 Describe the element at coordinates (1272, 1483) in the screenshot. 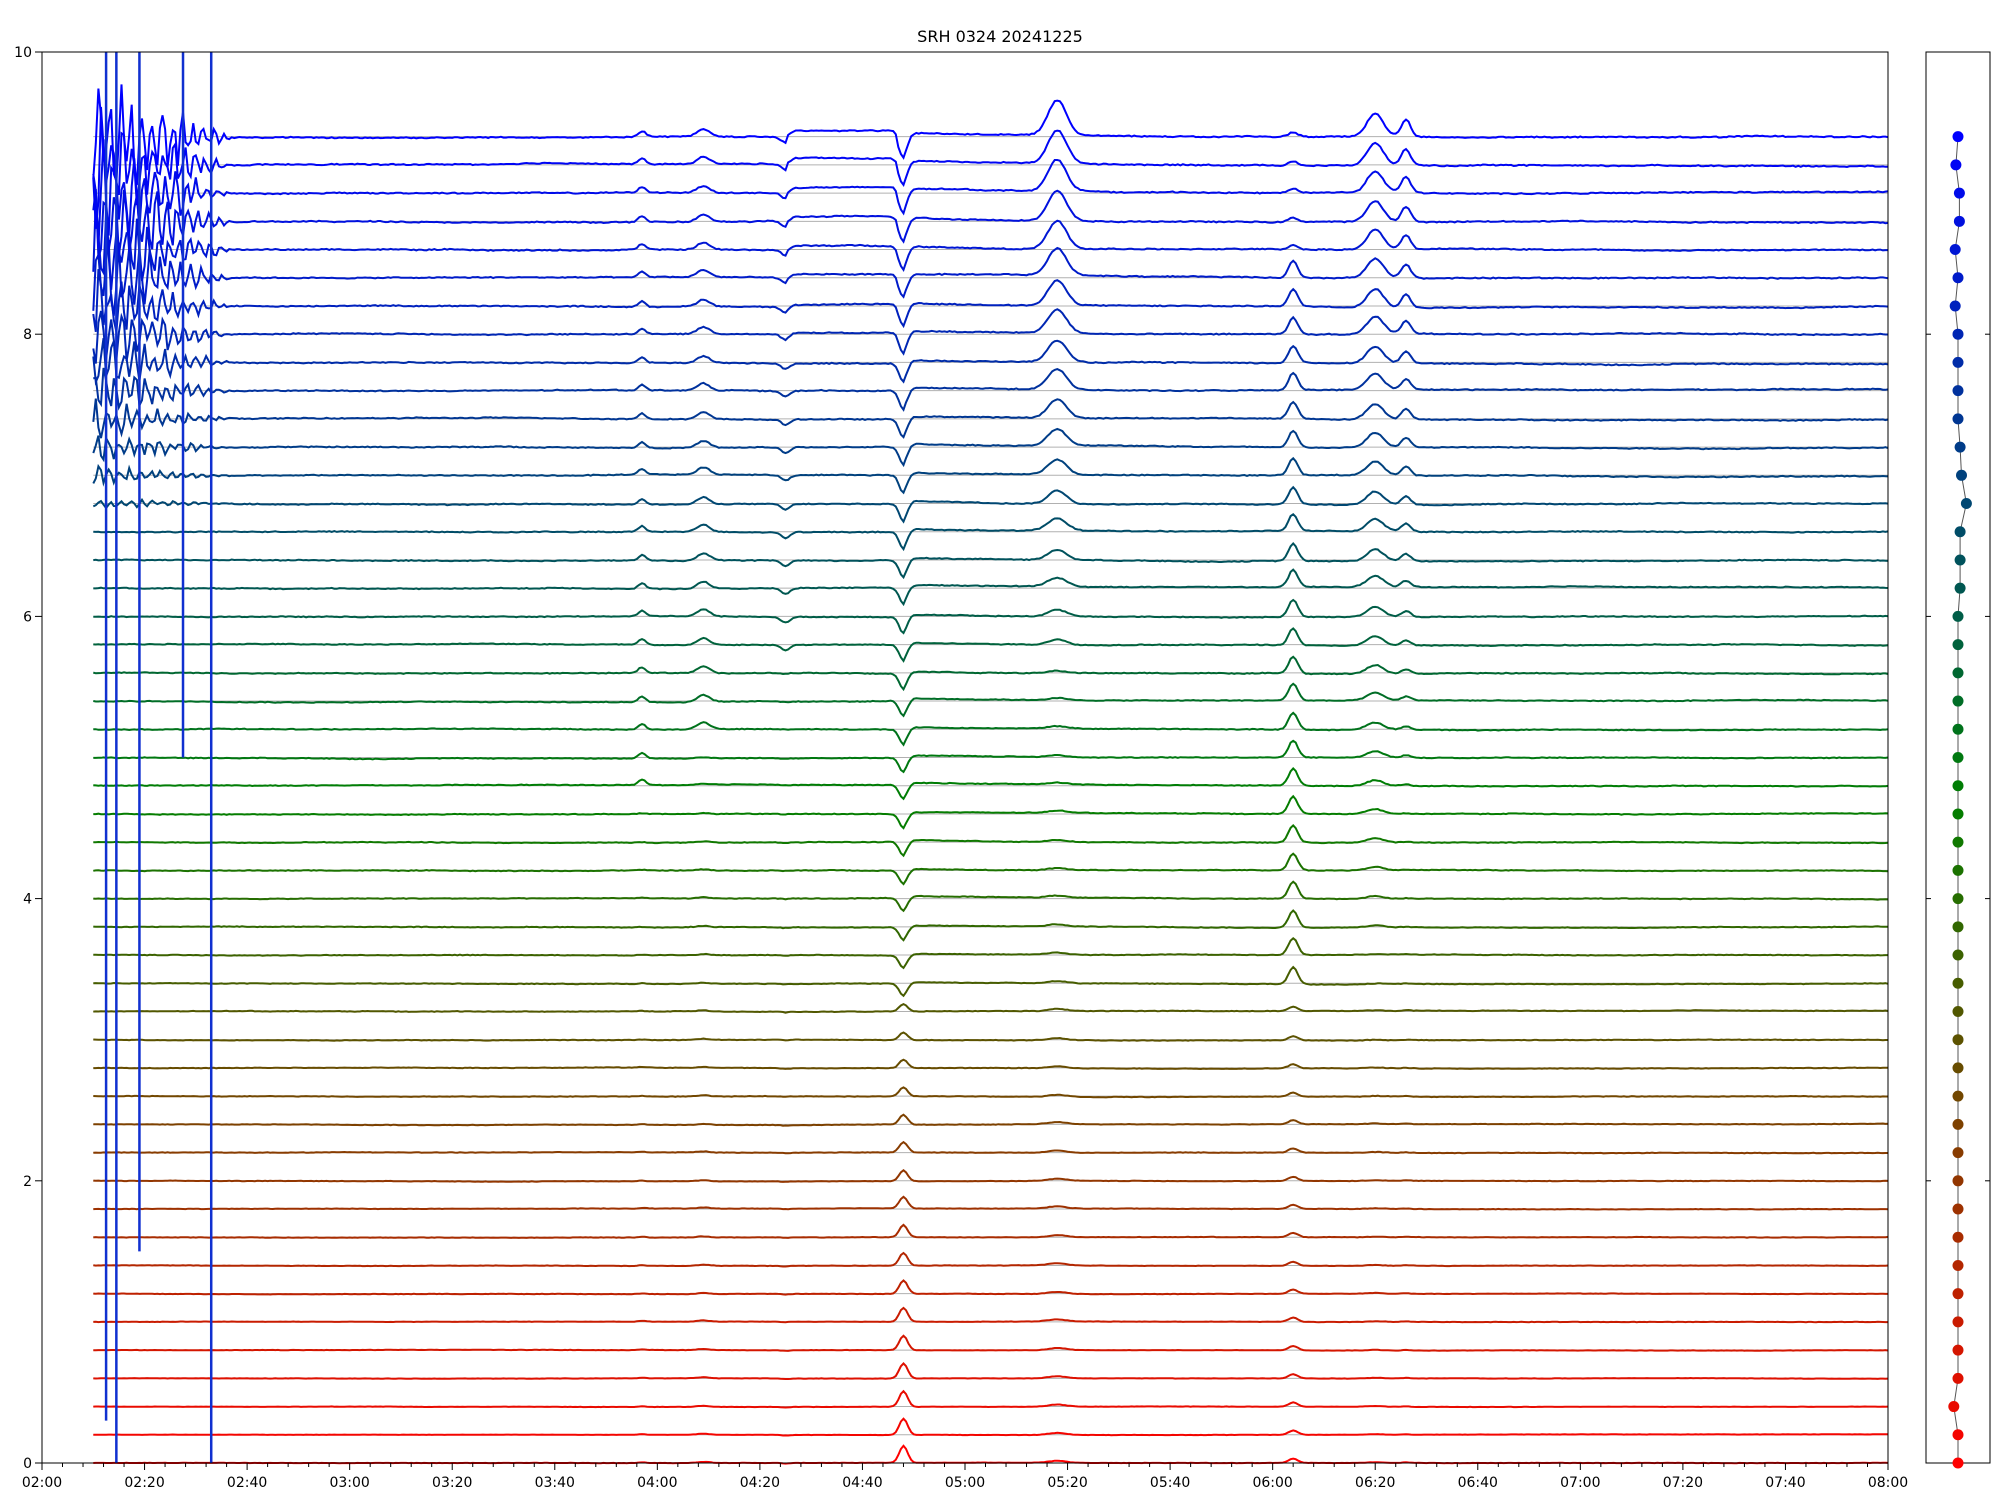

I see `x-tick-label-12: 06:00` at that location.